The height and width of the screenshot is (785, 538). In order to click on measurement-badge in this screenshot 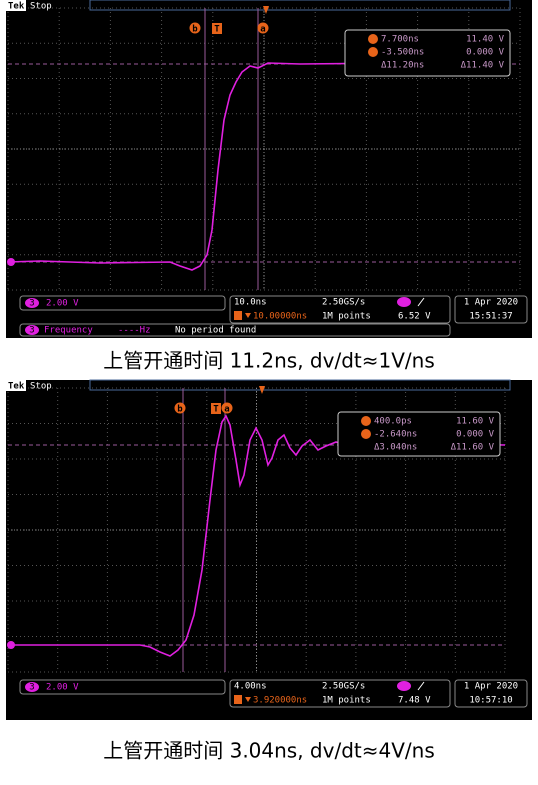, I will do `click(32, 330)`.